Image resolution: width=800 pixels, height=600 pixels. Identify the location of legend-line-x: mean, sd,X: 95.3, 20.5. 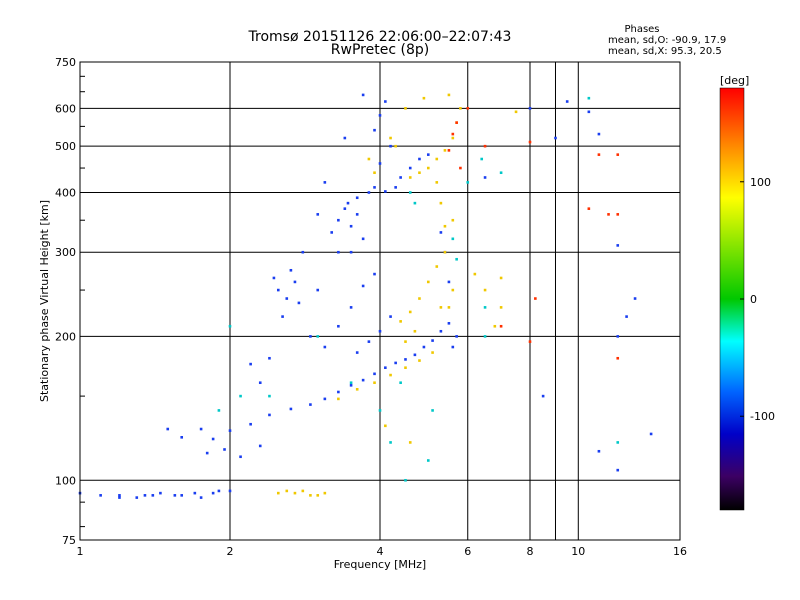
(665, 51).